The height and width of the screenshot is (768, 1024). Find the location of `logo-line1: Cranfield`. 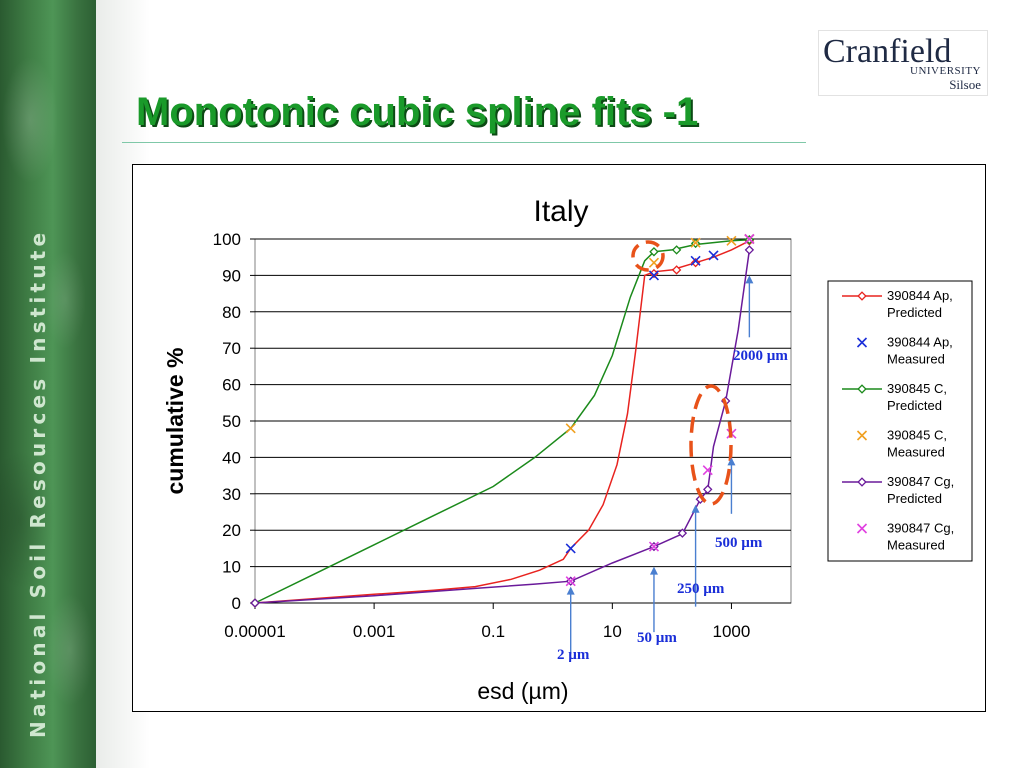

logo-line1: Cranfield is located at coordinates (887, 51).